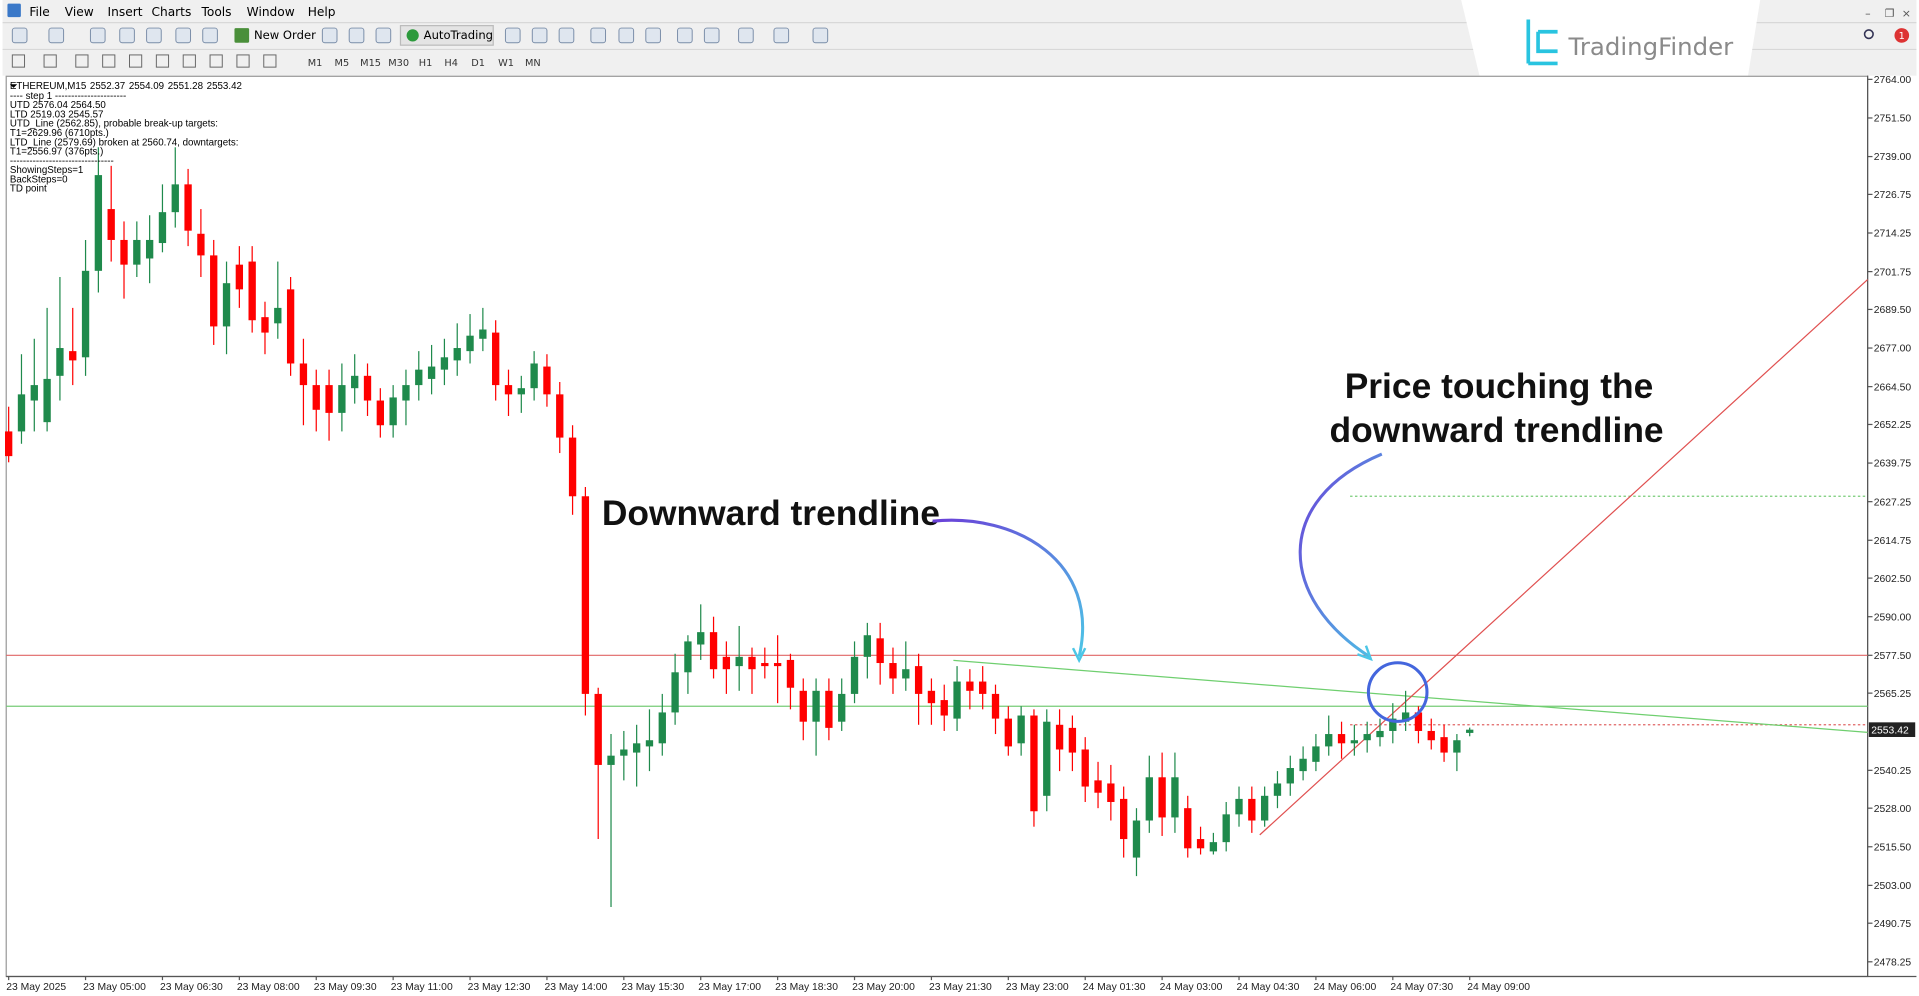 The image size is (1919, 996). I want to click on y-tick-label: 2478.25, so click(1893, 962).